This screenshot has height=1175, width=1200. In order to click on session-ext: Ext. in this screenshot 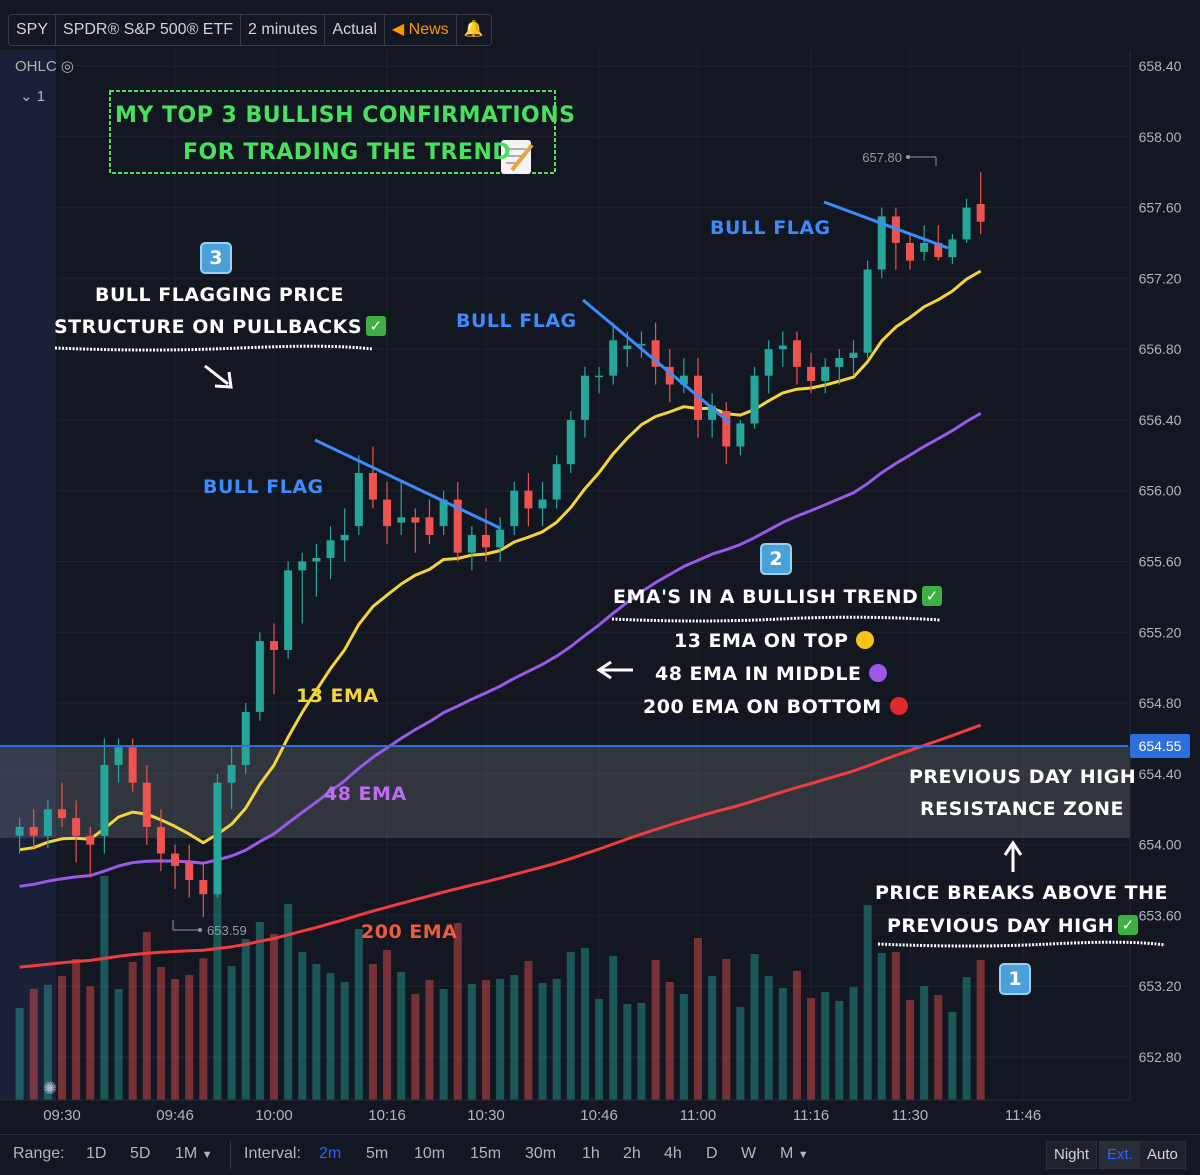, I will do `click(1120, 1155)`.